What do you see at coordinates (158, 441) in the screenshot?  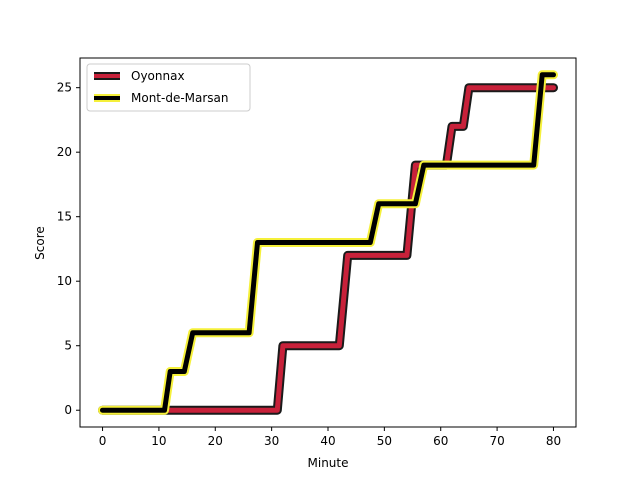 I see `x-tick-label: 10` at bounding box center [158, 441].